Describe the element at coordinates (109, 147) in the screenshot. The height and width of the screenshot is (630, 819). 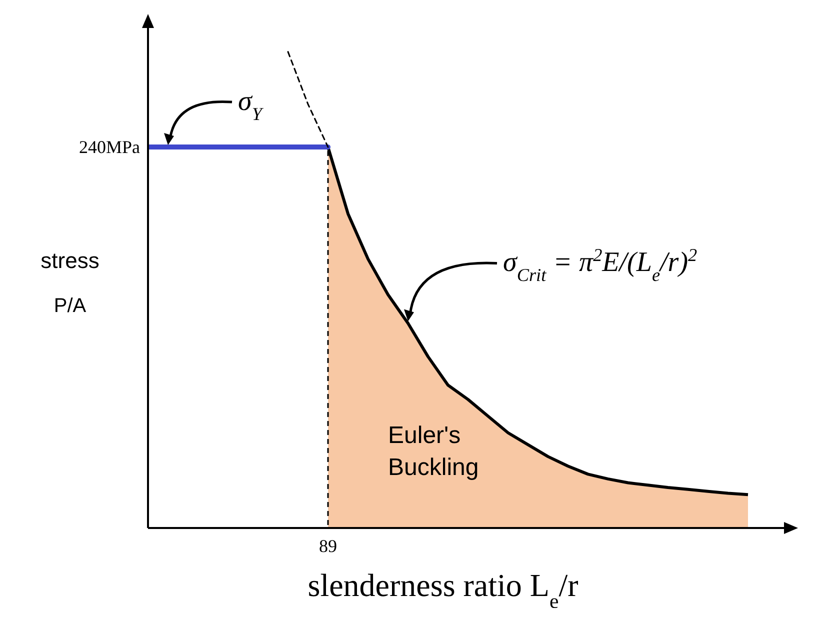
I see `text: 240MPa` at that location.